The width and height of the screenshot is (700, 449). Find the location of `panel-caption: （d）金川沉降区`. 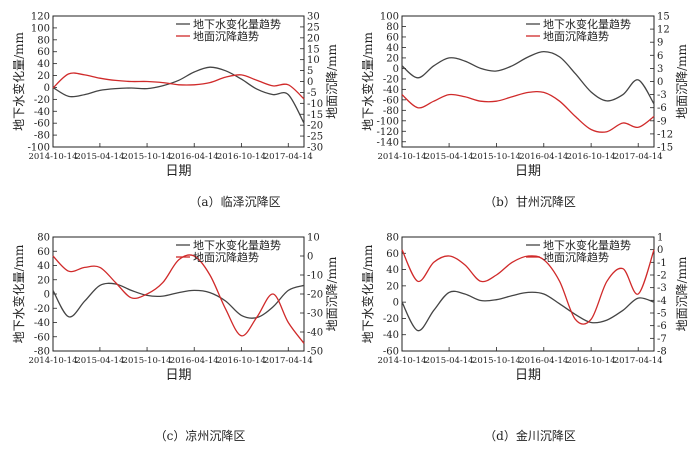

panel-caption: （d）金川沉降区 is located at coordinates (530, 435).